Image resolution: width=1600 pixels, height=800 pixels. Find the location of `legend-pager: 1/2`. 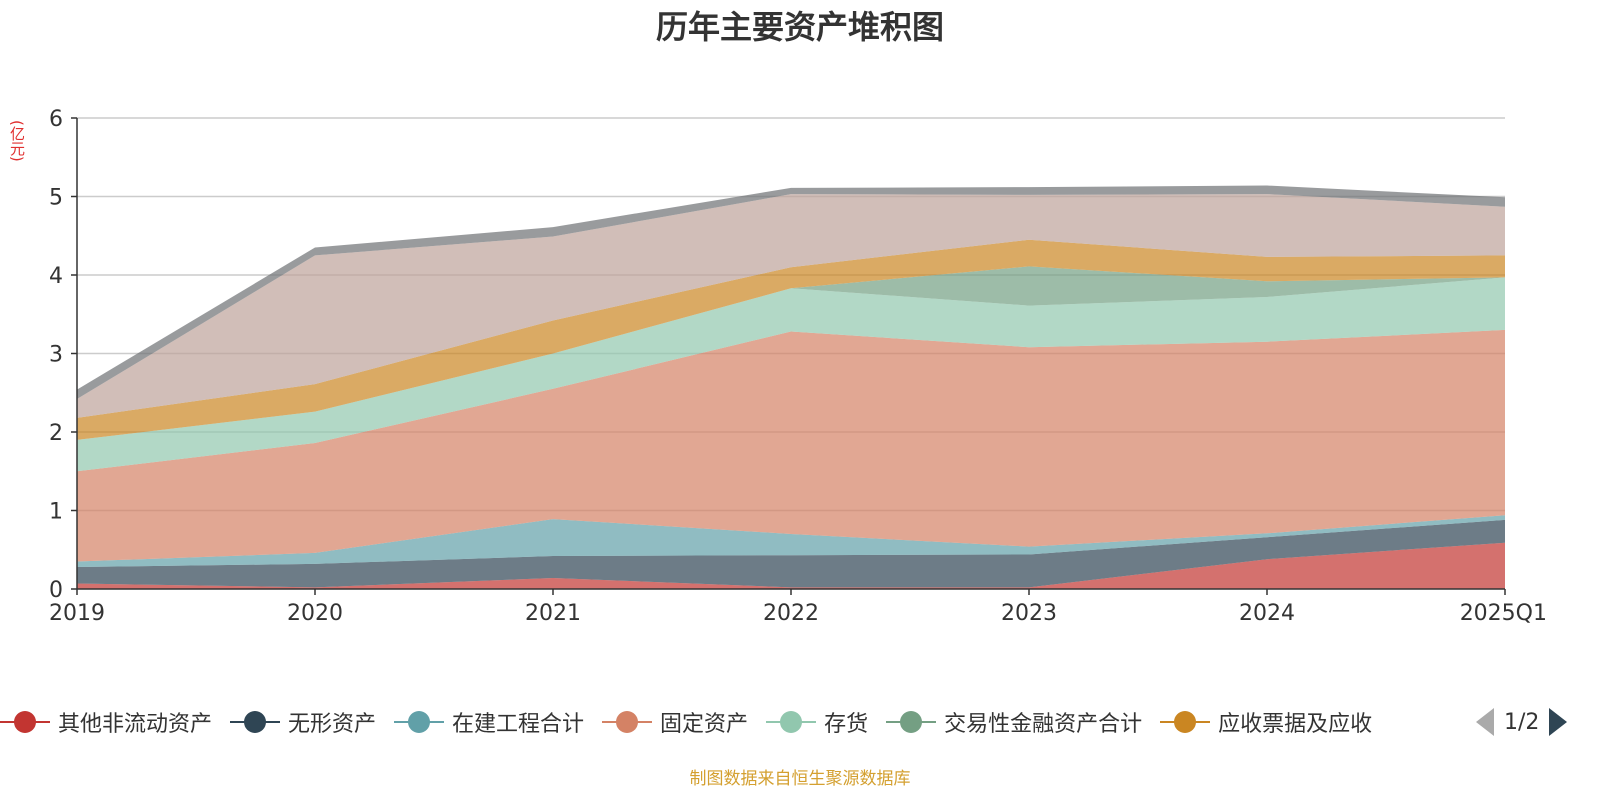

legend-pager: 1/2 is located at coordinates (1522, 722).